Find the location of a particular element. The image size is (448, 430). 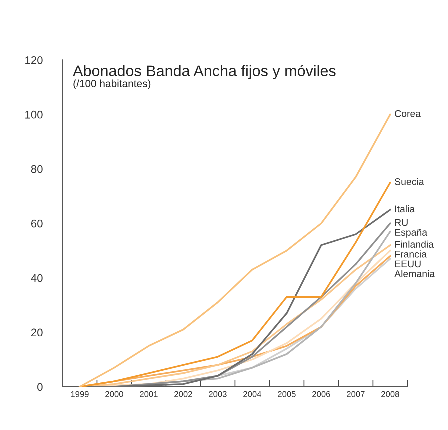

y-tick-label: 120 is located at coordinates (34, 60).